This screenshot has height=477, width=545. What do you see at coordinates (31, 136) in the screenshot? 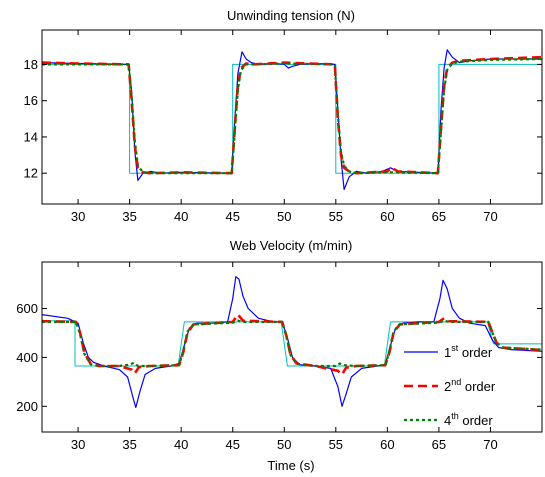
I see `tension-y-tick-label: 14` at bounding box center [31, 136].